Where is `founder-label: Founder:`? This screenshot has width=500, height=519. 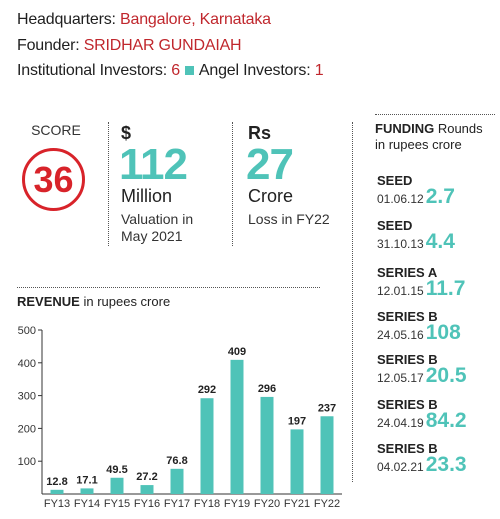
founder-label: Founder: is located at coordinates (50, 45).